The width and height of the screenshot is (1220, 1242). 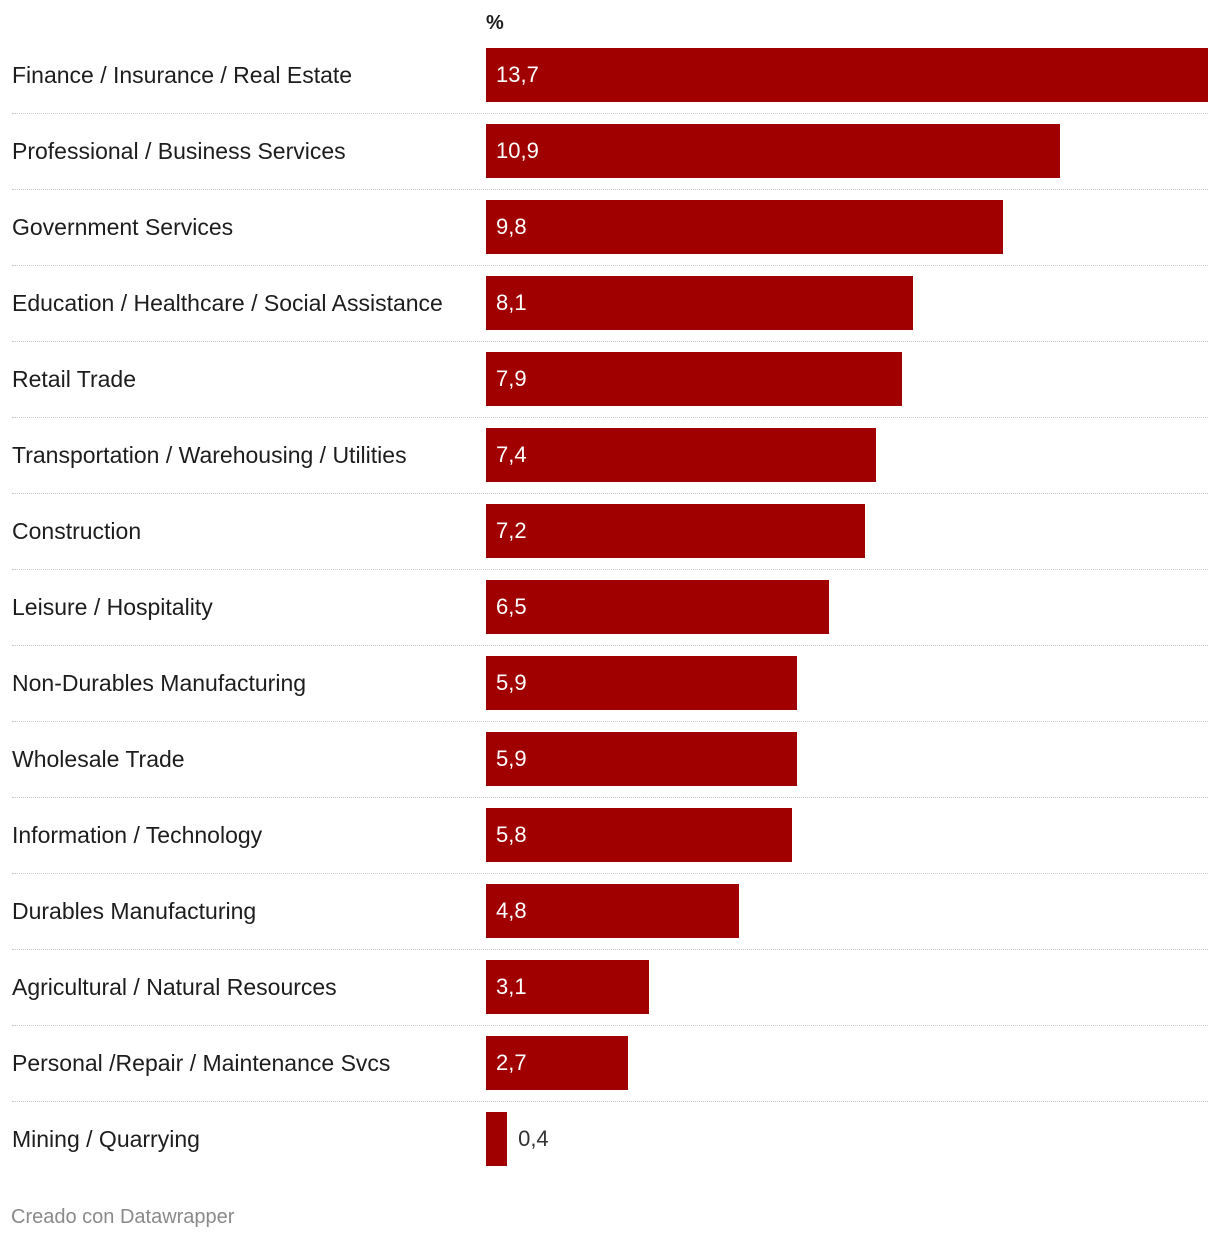 I want to click on bar-row: Information / Technology 5,8, so click(x=610, y=835).